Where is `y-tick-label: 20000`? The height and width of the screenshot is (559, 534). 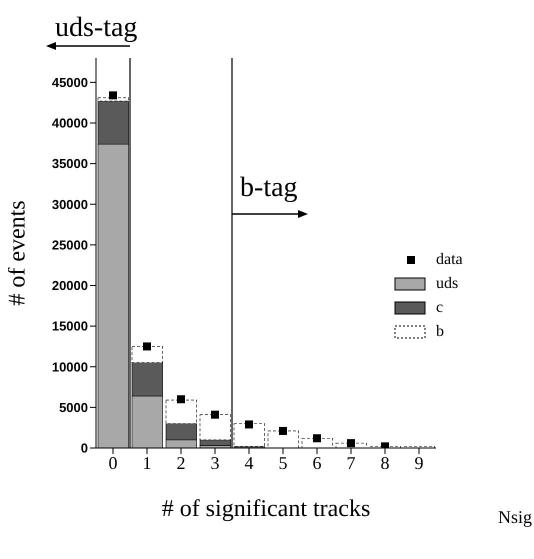
y-tick-label: 20000 is located at coordinates (70, 286).